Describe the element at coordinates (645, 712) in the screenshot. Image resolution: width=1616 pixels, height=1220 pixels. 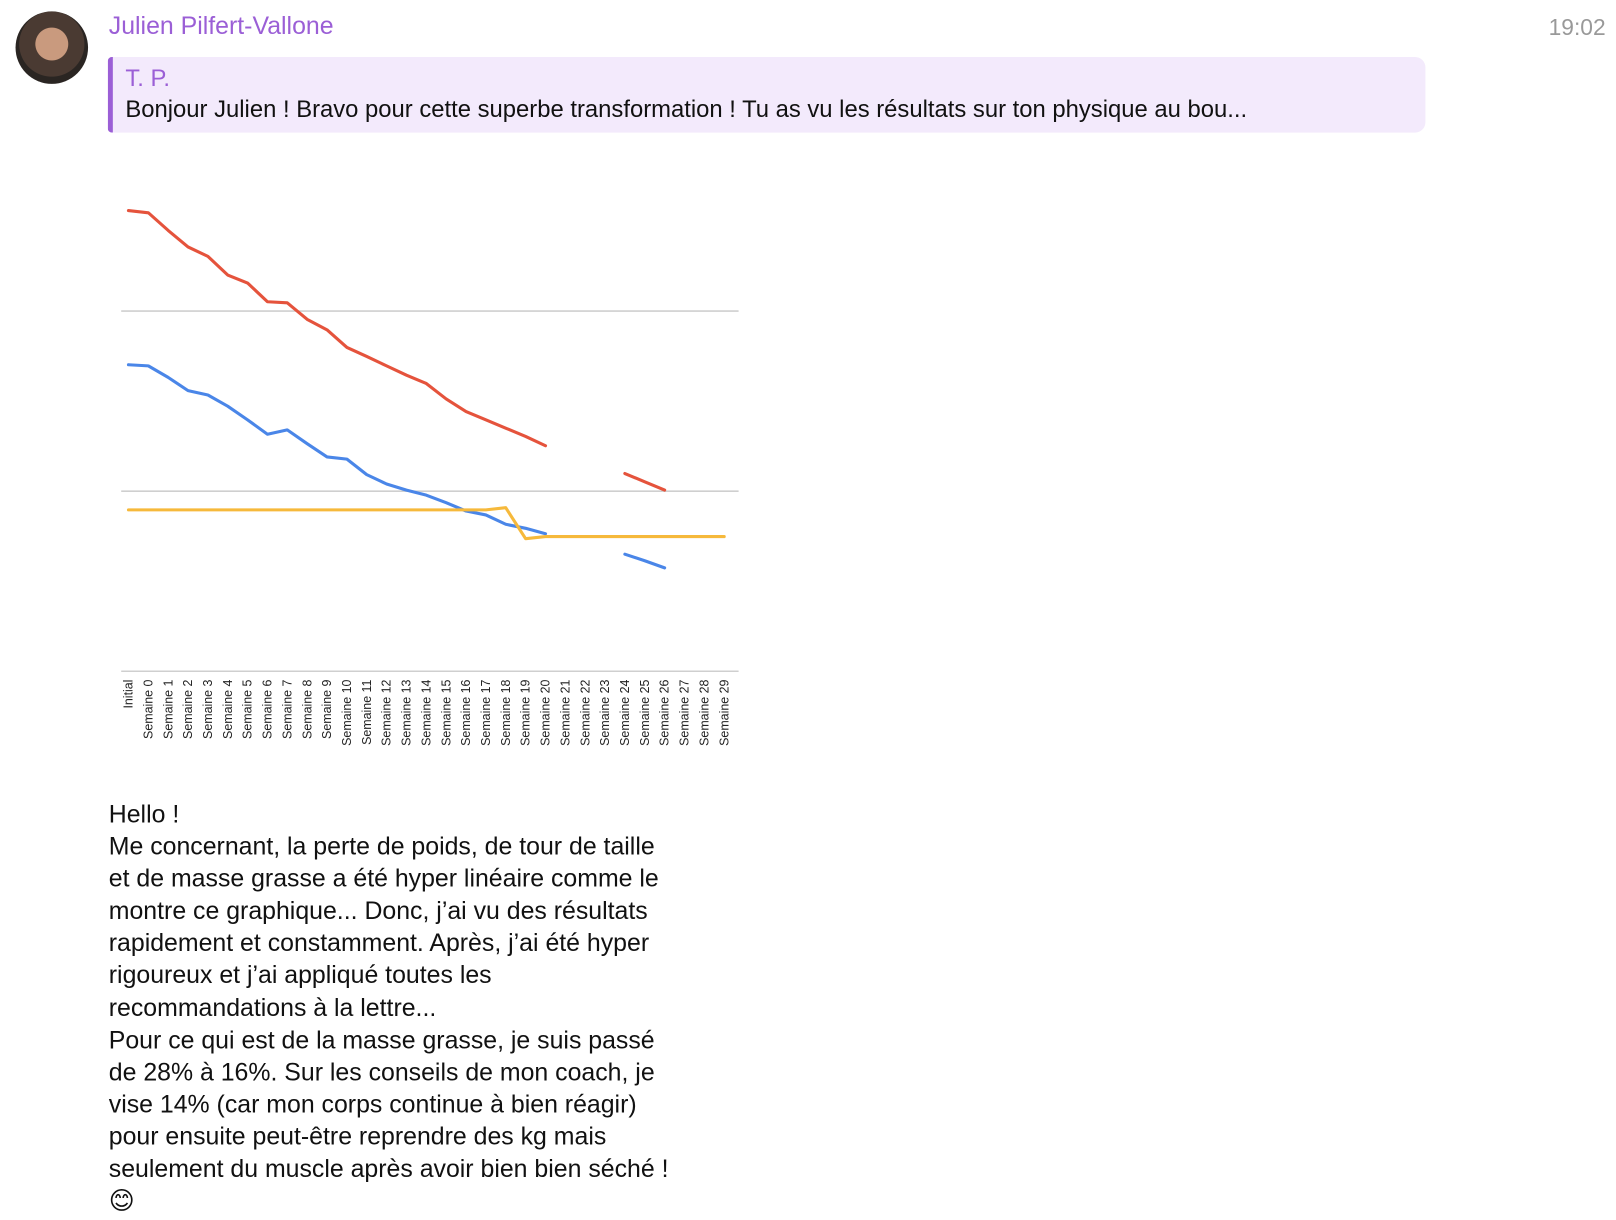
I see `x-tick-label: Semaine 25` at that location.